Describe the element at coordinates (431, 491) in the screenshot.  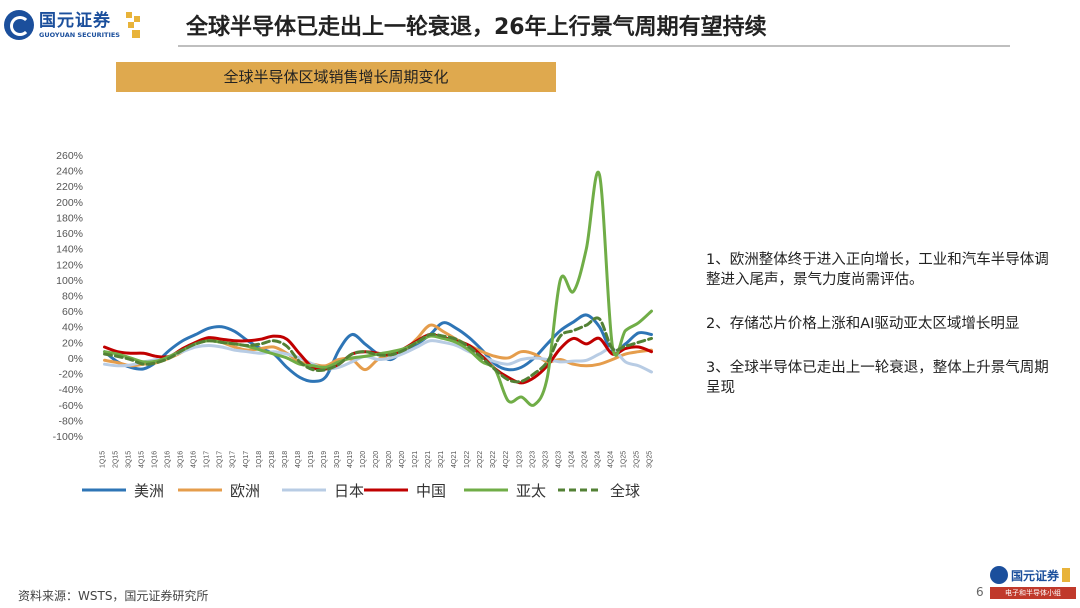
I see `legend-label: 中国` at that location.